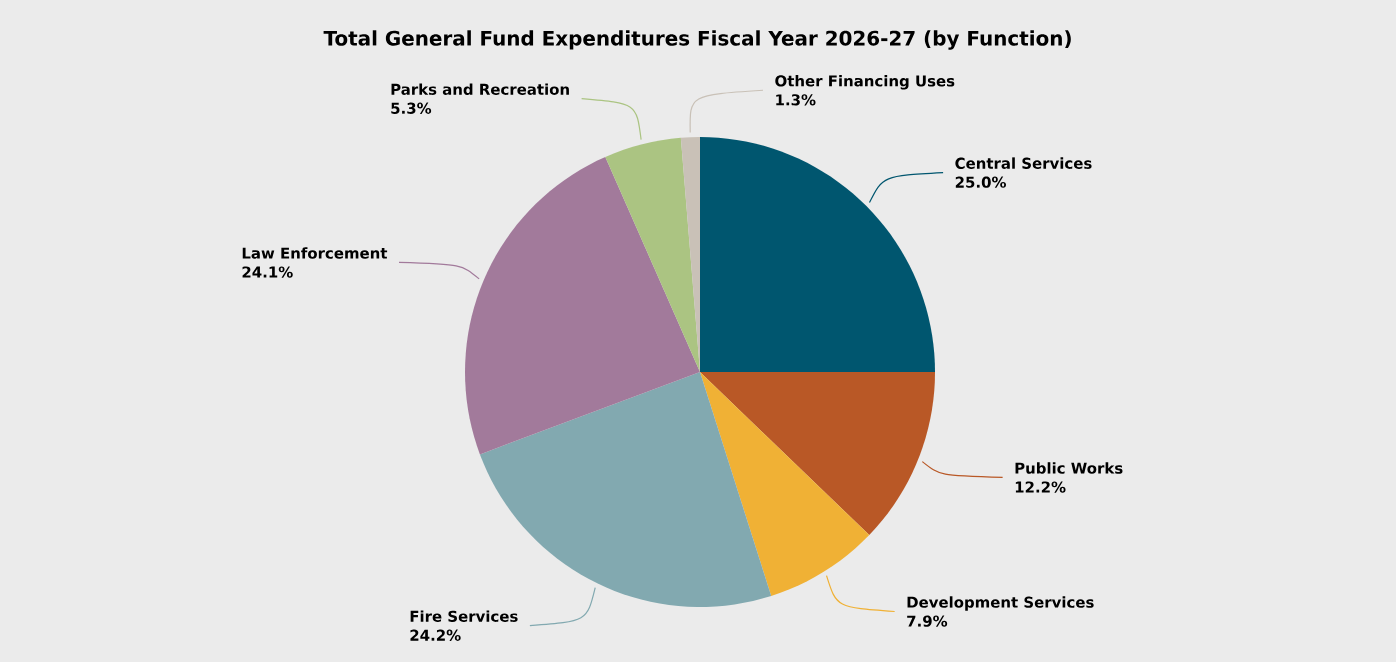 This screenshot has height=662, width=1396. I want to click on data-label: 5.3%, so click(411, 108).